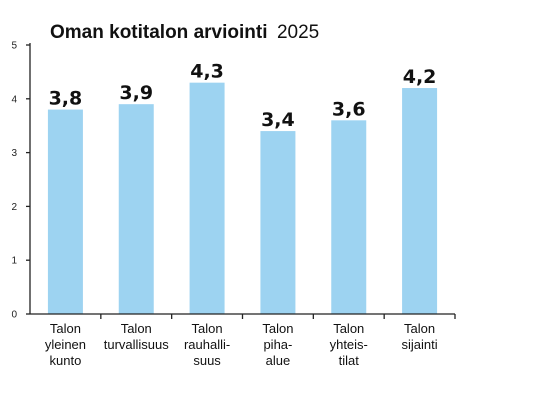 The image size is (559, 400). What do you see at coordinates (420, 77) in the screenshot?
I see `bar-value-label: 4,2` at bounding box center [420, 77].